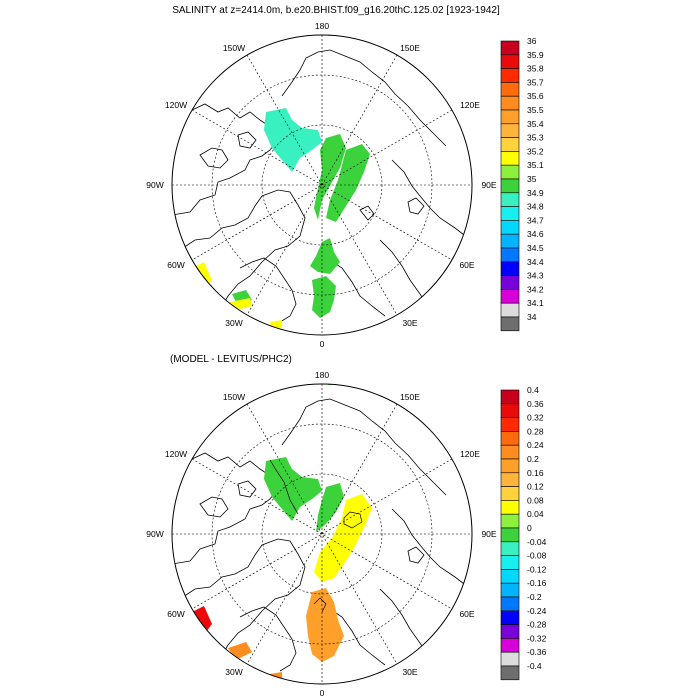 Image resolution: width=700 pixels, height=700 pixels. What do you see at coordinates (537, 556) in the screenshot?
I see `colorbar-tick-label: -0.08` at bounding box center [537, 556].